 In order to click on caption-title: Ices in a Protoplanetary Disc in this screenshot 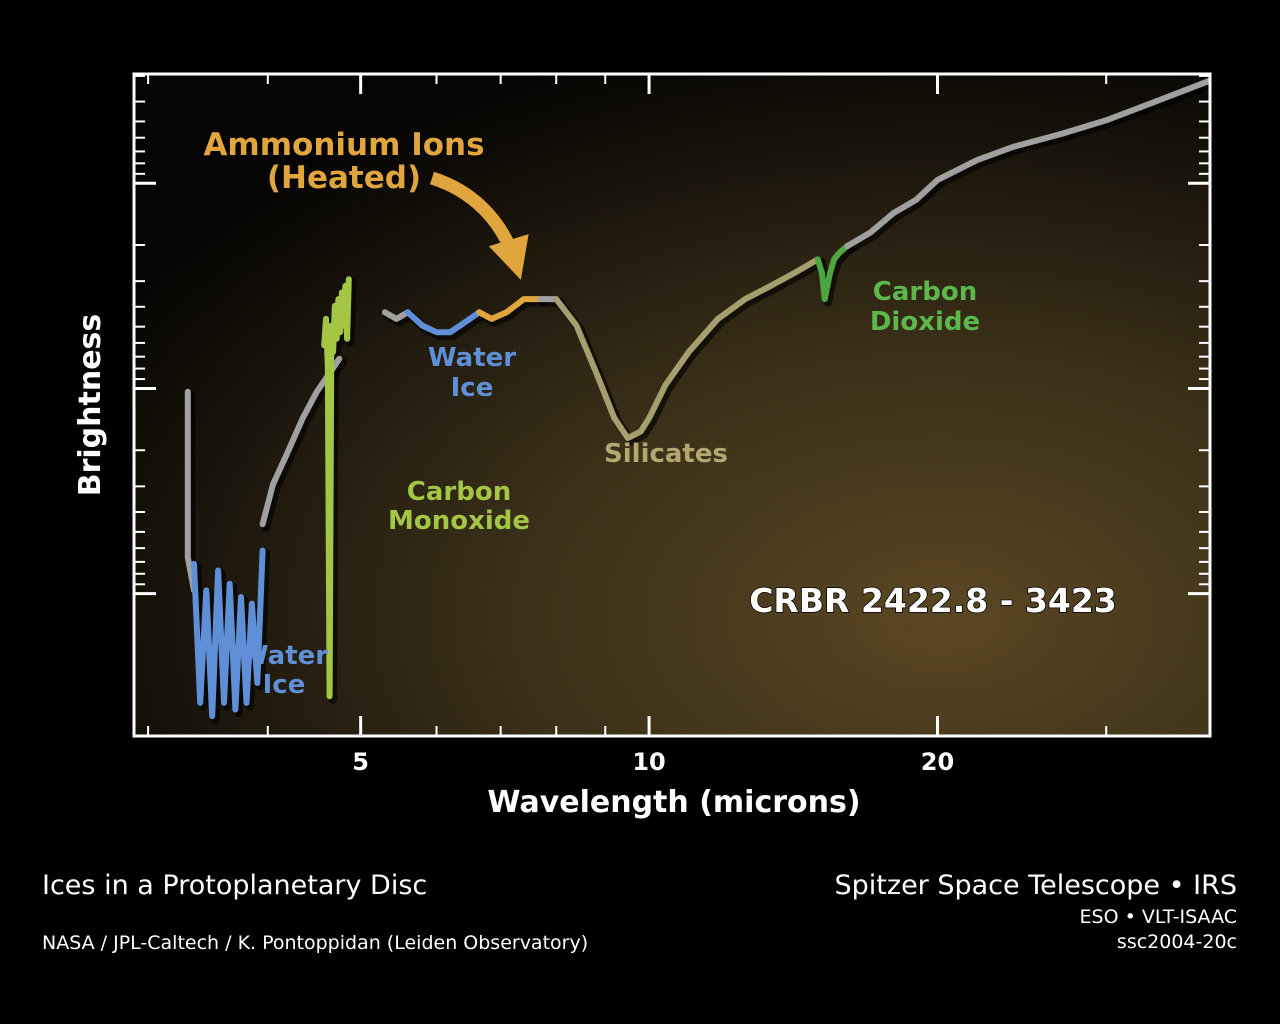, I will do `click(235, 885)`.